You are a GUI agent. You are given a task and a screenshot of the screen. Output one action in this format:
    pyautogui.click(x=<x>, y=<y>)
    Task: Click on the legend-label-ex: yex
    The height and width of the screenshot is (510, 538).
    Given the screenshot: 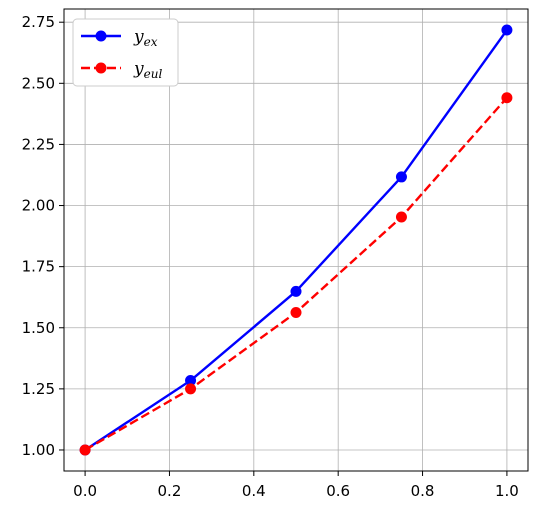 What is the action you would take?
    pyautogui.click(x=145, y=38)
    